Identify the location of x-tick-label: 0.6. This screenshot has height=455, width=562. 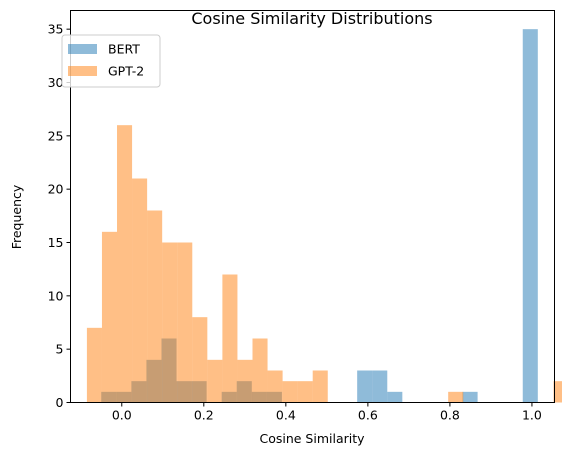
(368, 415).